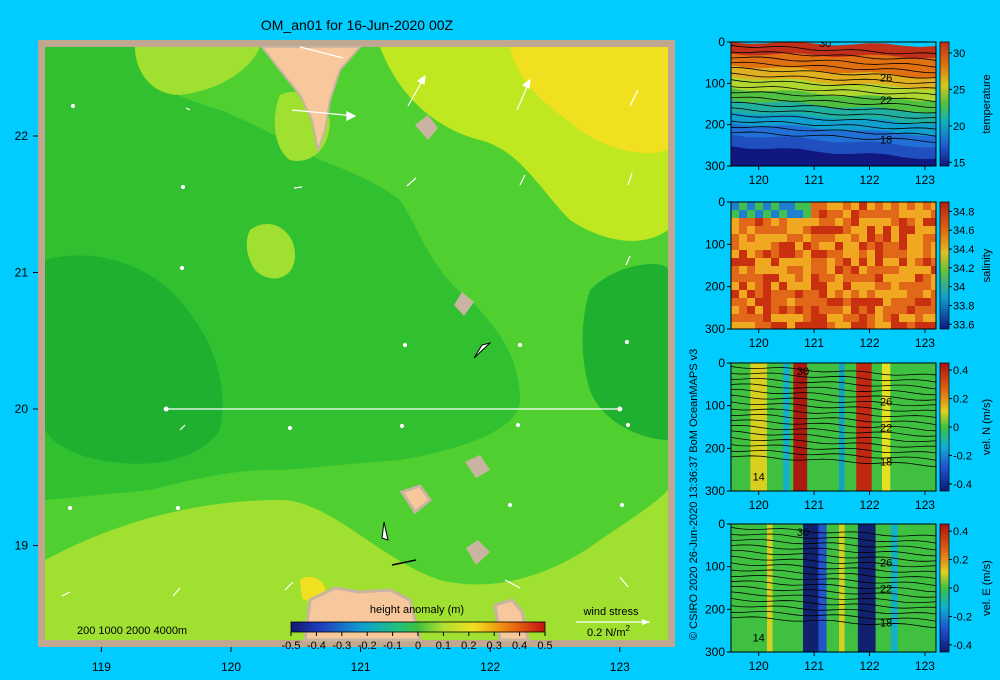  I want to click on land-taiwan, so click(311, 100).